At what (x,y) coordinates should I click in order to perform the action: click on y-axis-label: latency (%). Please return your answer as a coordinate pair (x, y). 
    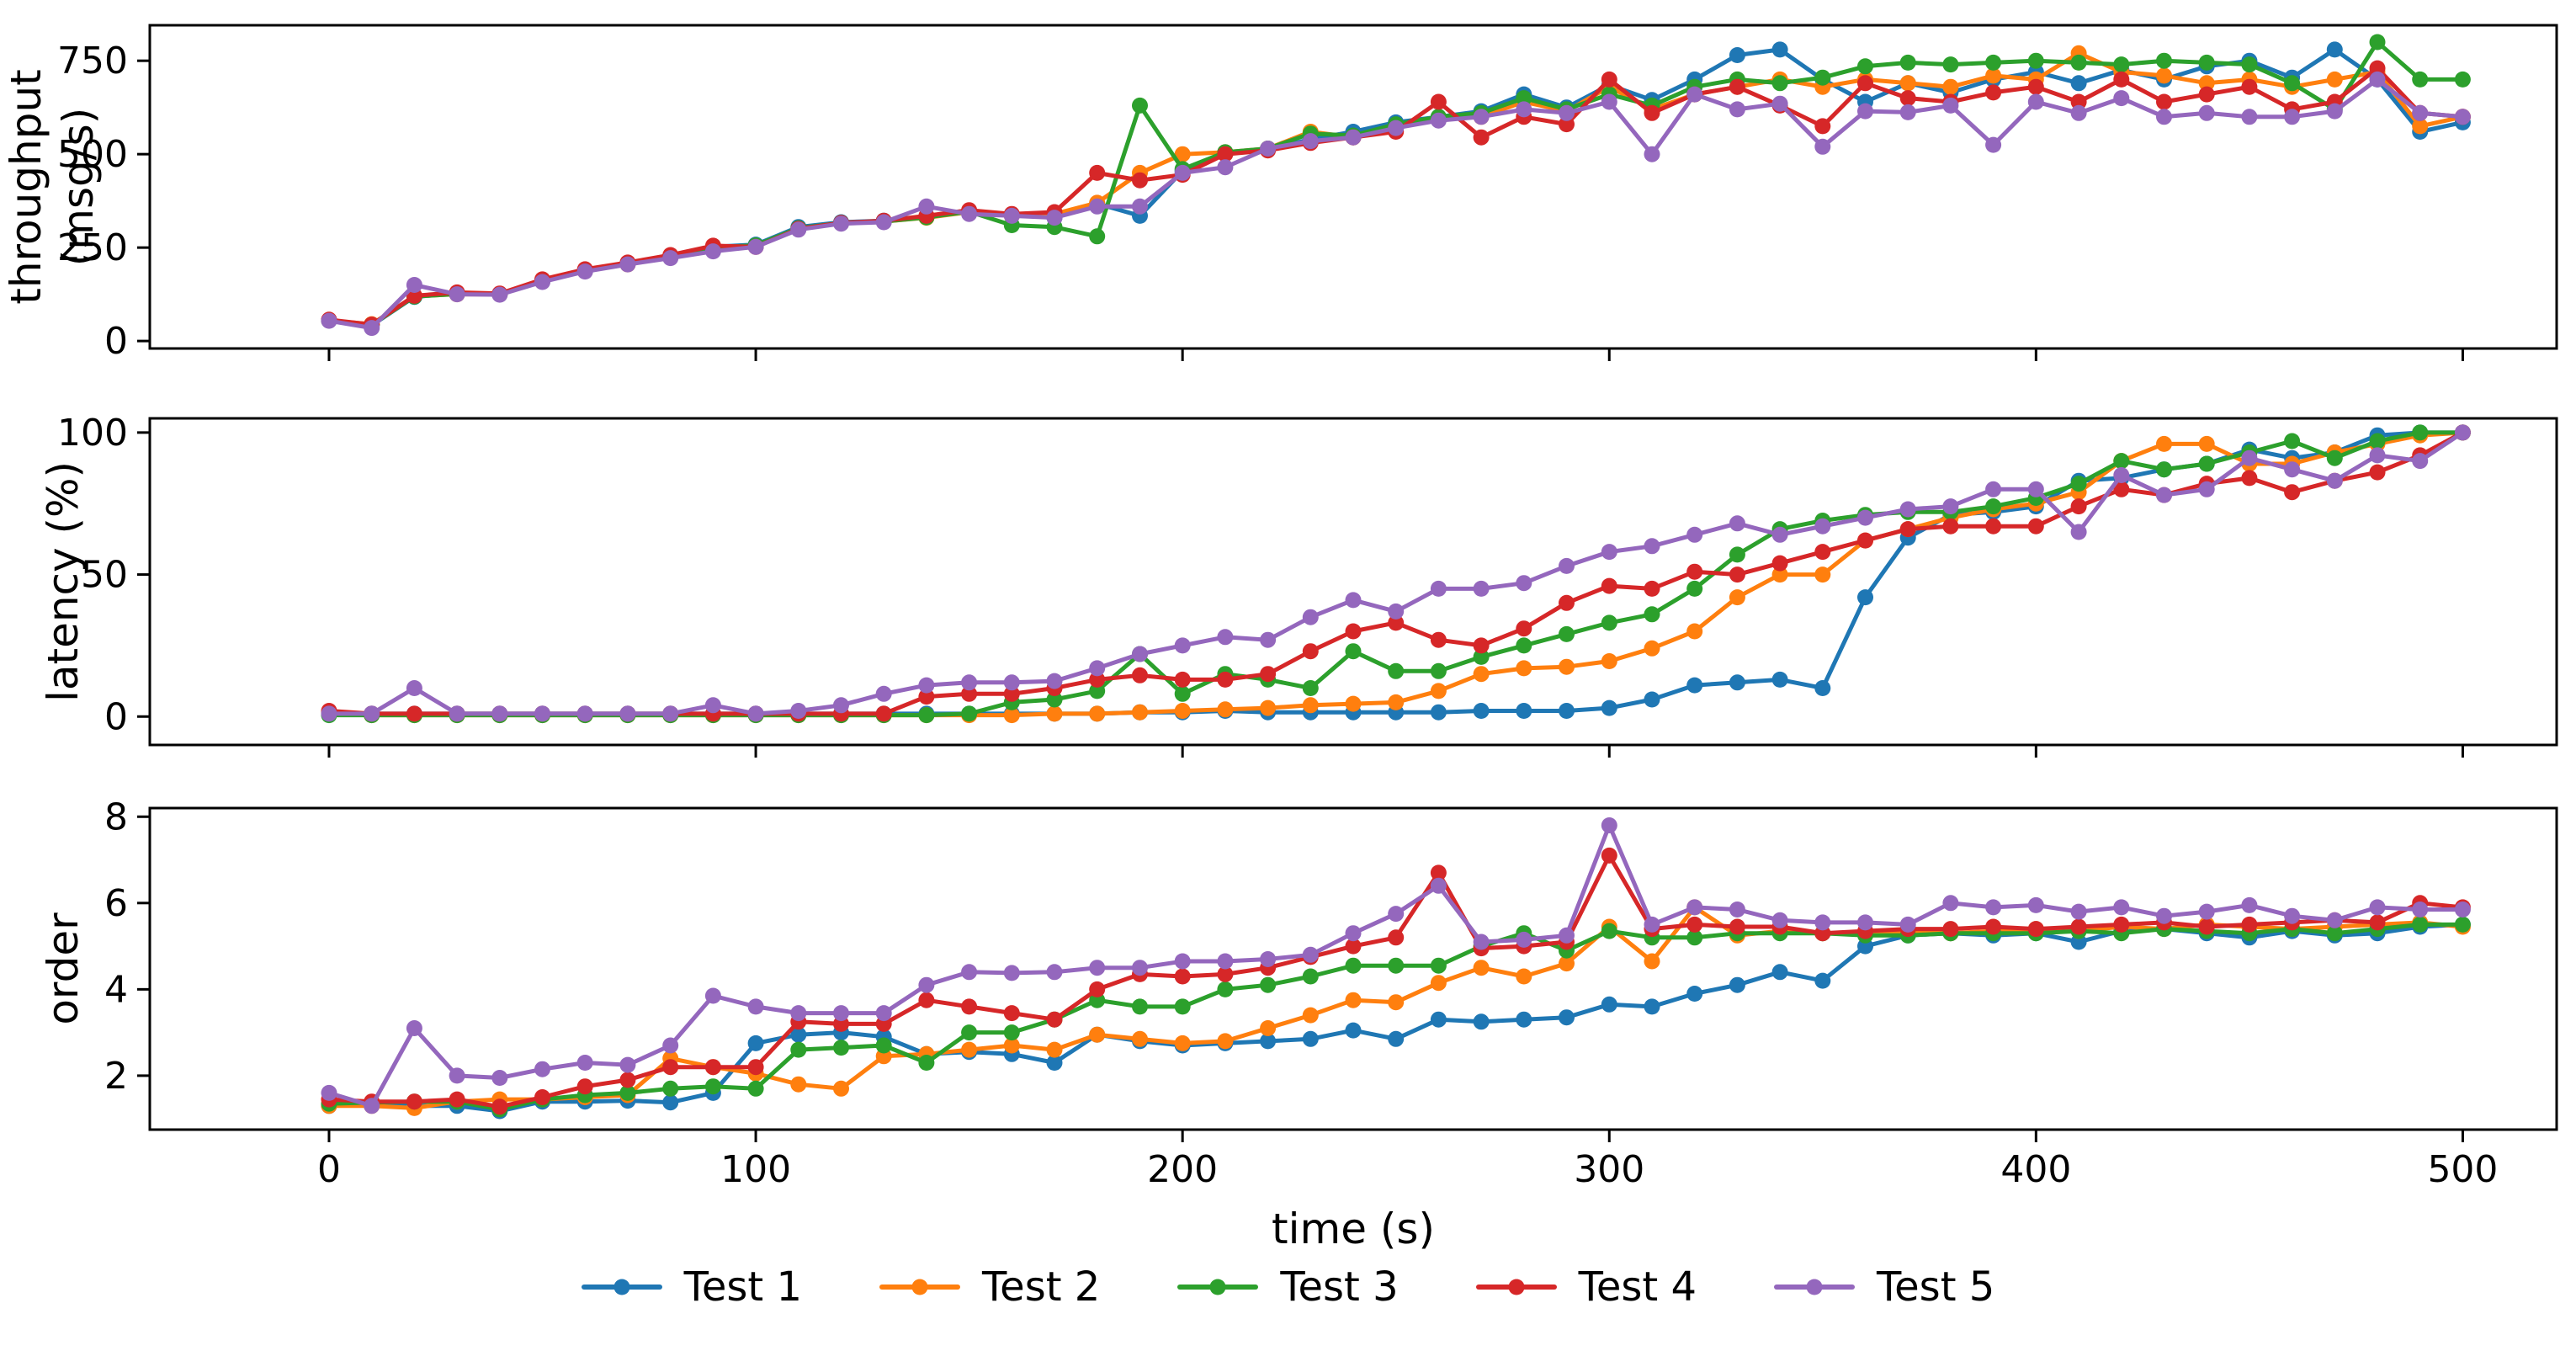
    Looking at the image, I should click on (64, 581).